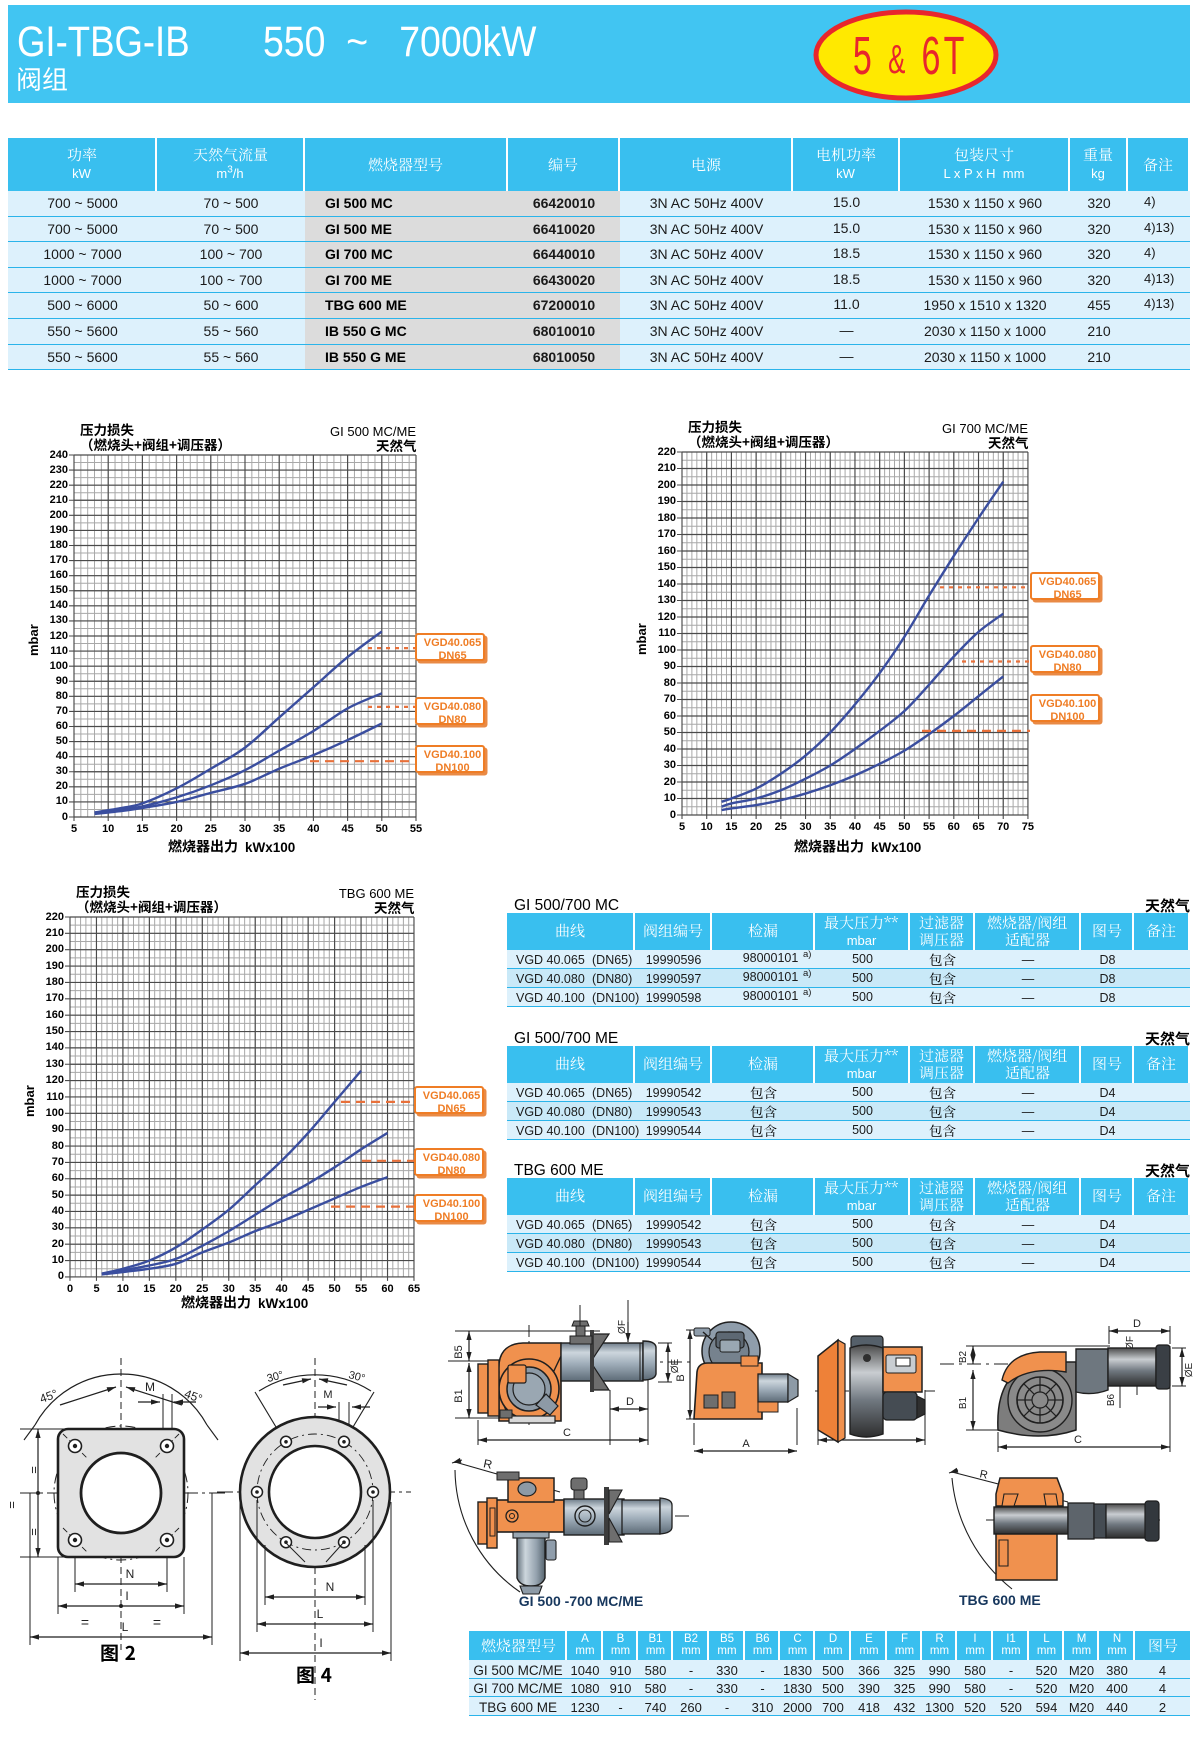 The width and height of the screenshot is (1198, 1746). What do you see at coordinates (1000, 1600) in the screenshot?
I see `svg-text: TBG 600 ME` at bounding box center [1000, 1600].